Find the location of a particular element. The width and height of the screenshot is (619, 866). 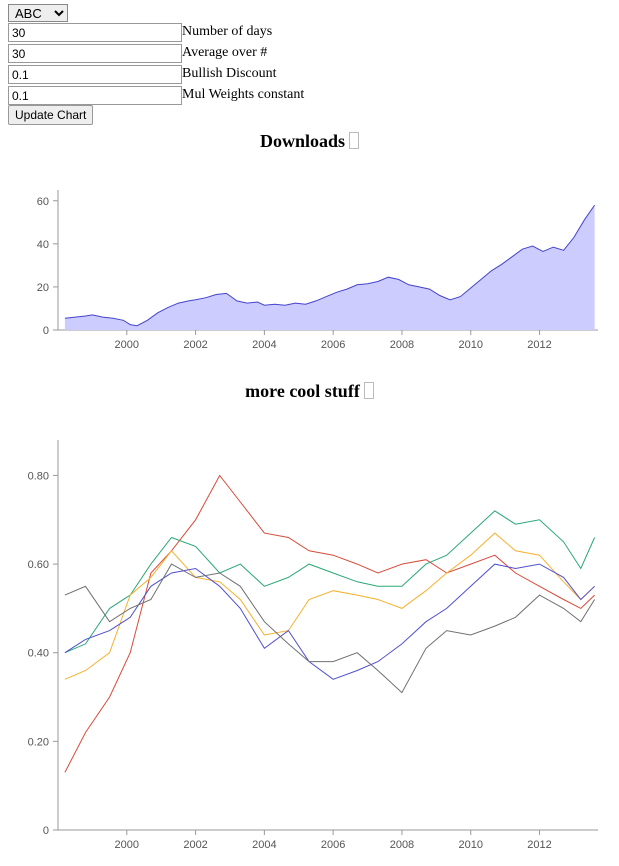

symbol-dropdown: ABC is located at coordinates (38, 13).